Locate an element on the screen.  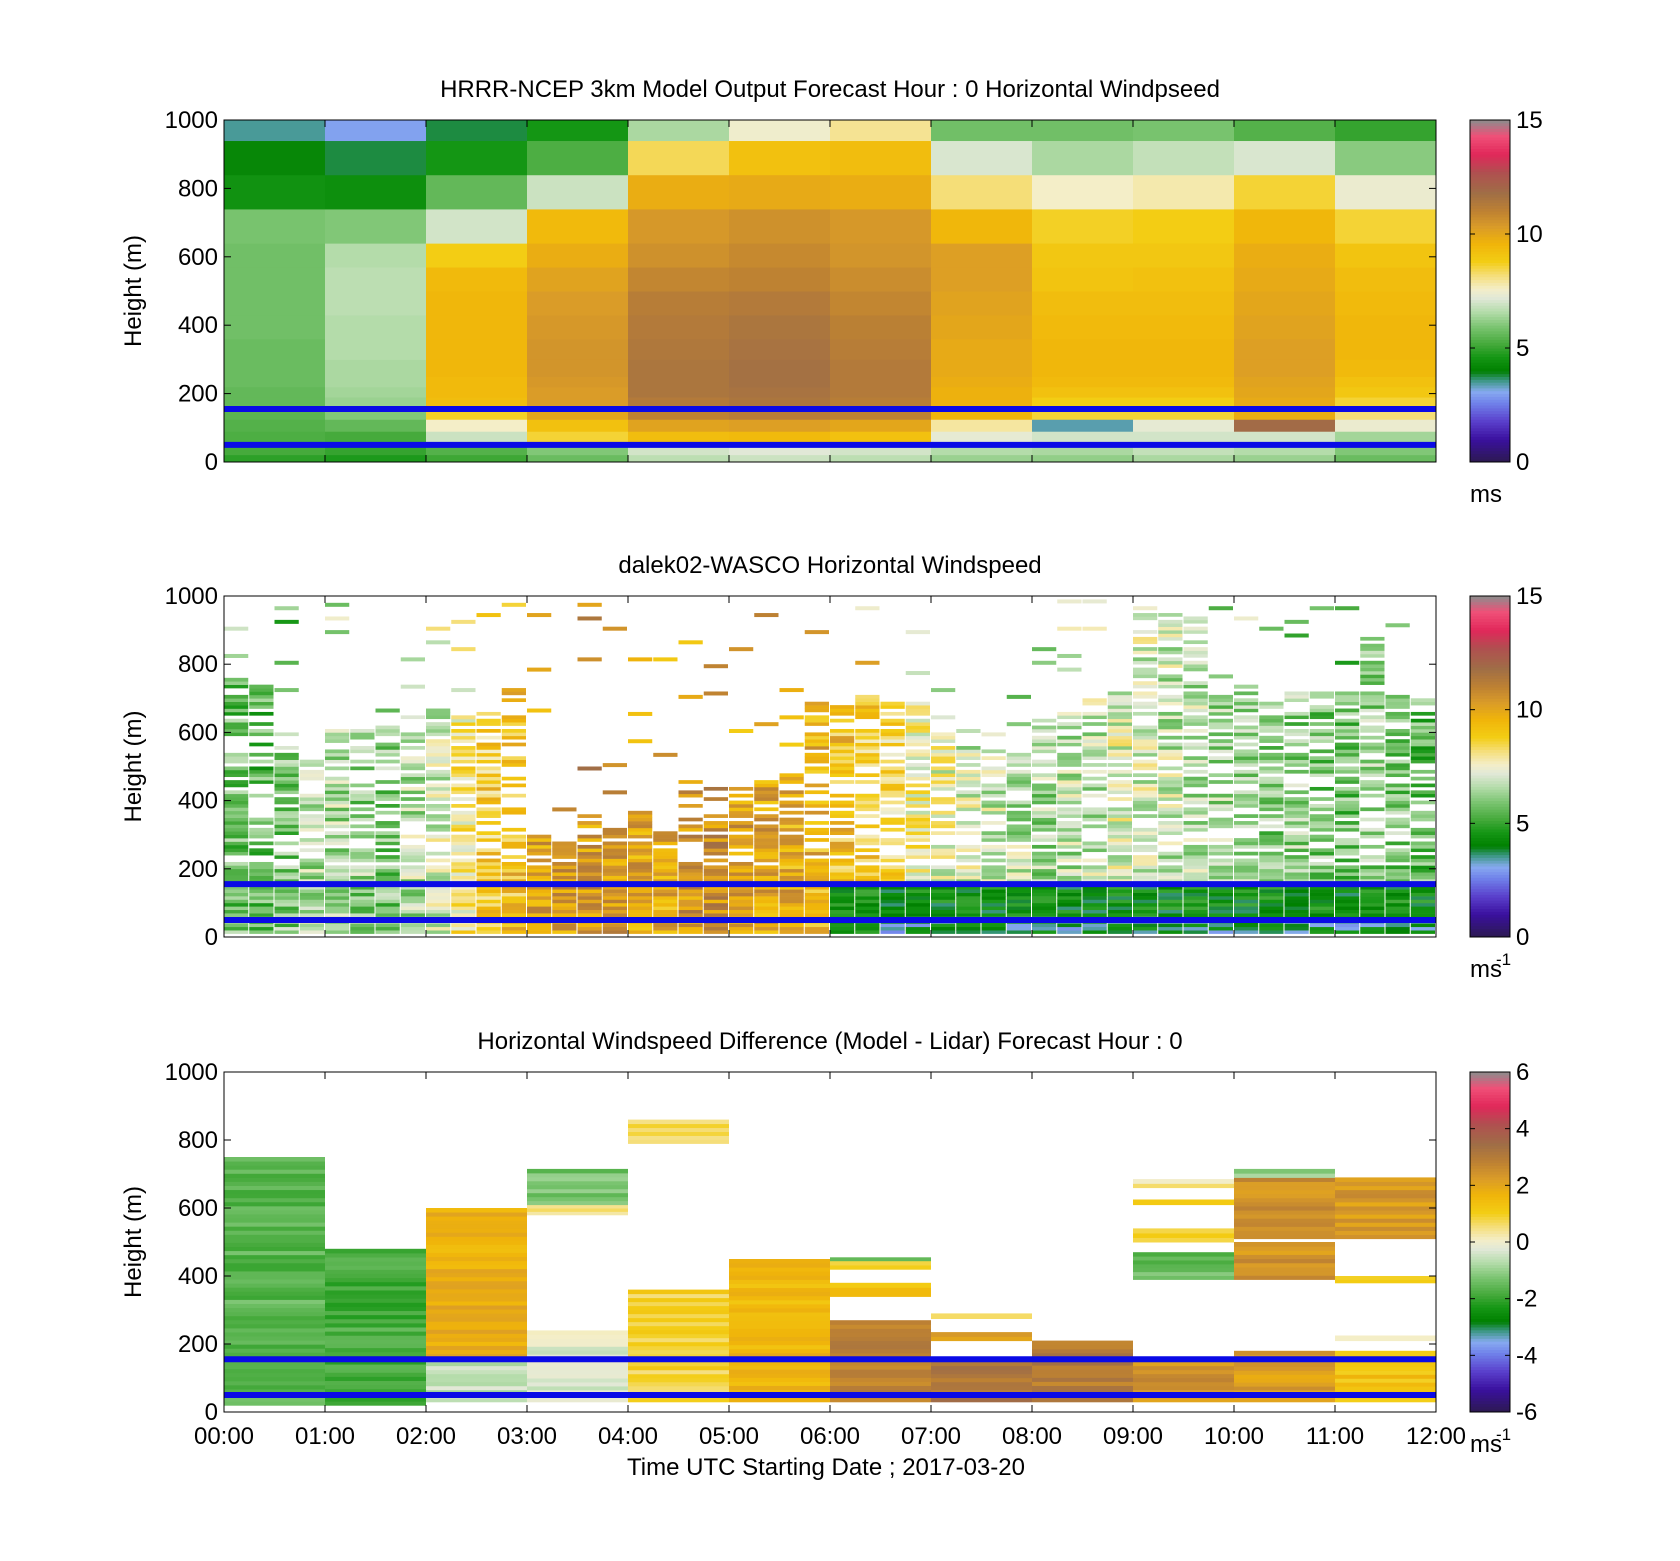
colorbar-unit: ms is located at coordinates (1486, 969).